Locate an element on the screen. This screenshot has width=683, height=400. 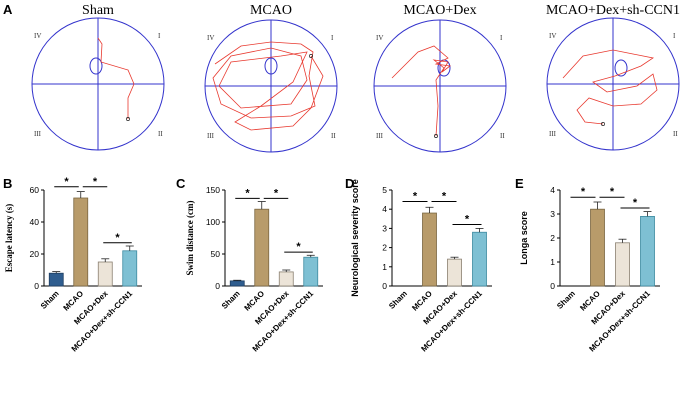
category-label-C-0: Sham is located at coordinates (231, 300).